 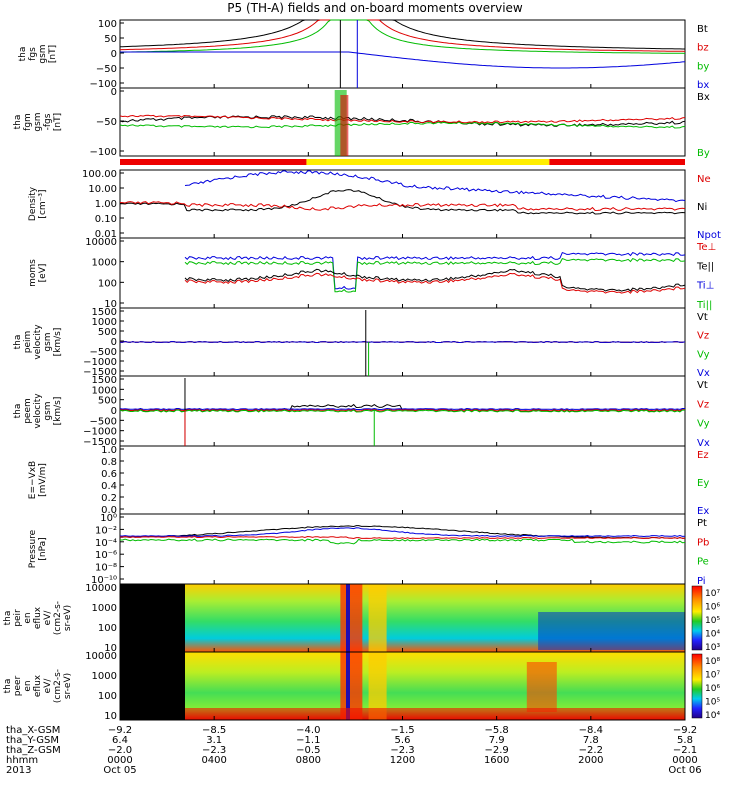 I want to click on diff-spike-red, so click(x=344, y=125).